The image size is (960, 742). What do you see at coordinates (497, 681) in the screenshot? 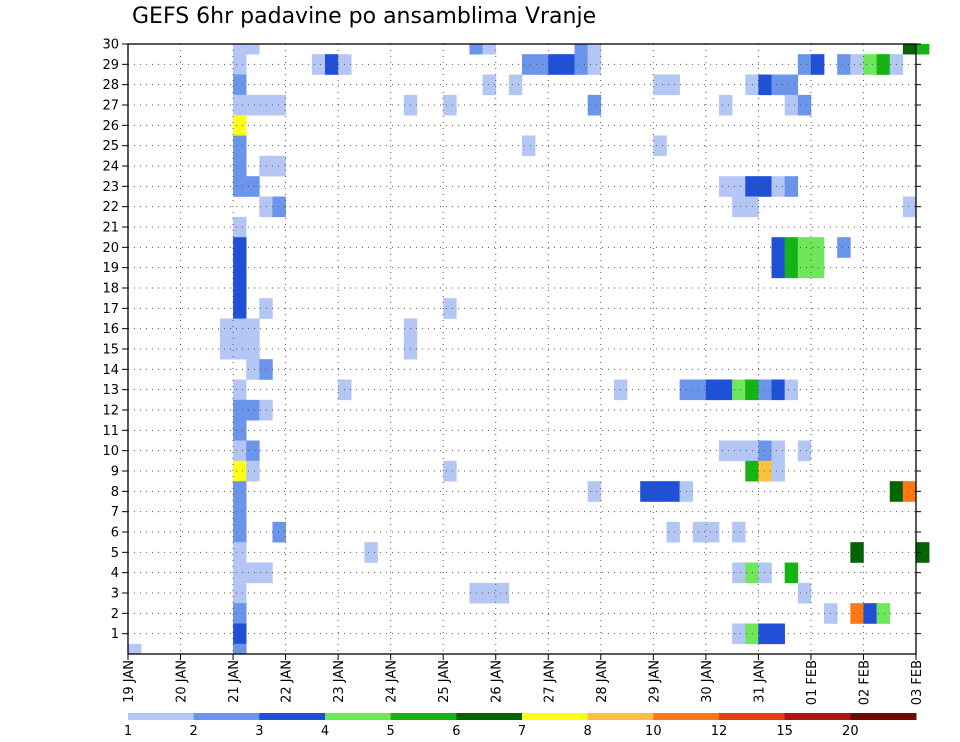
I see `x-tick-label: 26 JAN` at bounding box center [497, 681].